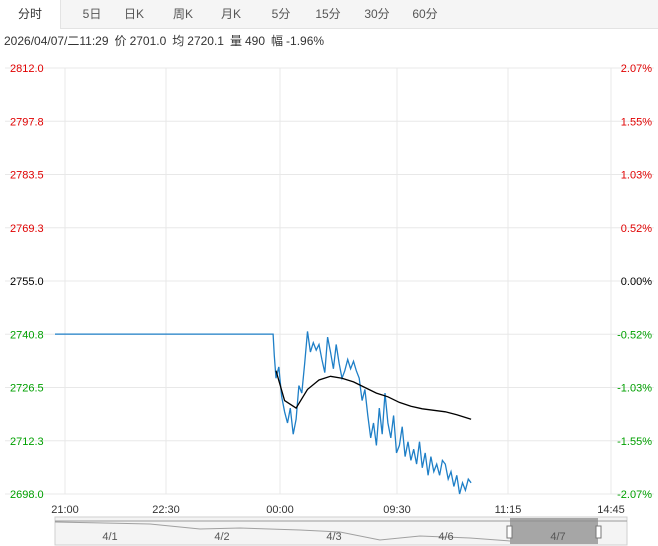 The width and height of the screenshot is (658, 546). What do you see at coordinates (611, 510) in the screenshot?
I see `x-tick-label: 14:45` at bounding box center [611, 510].